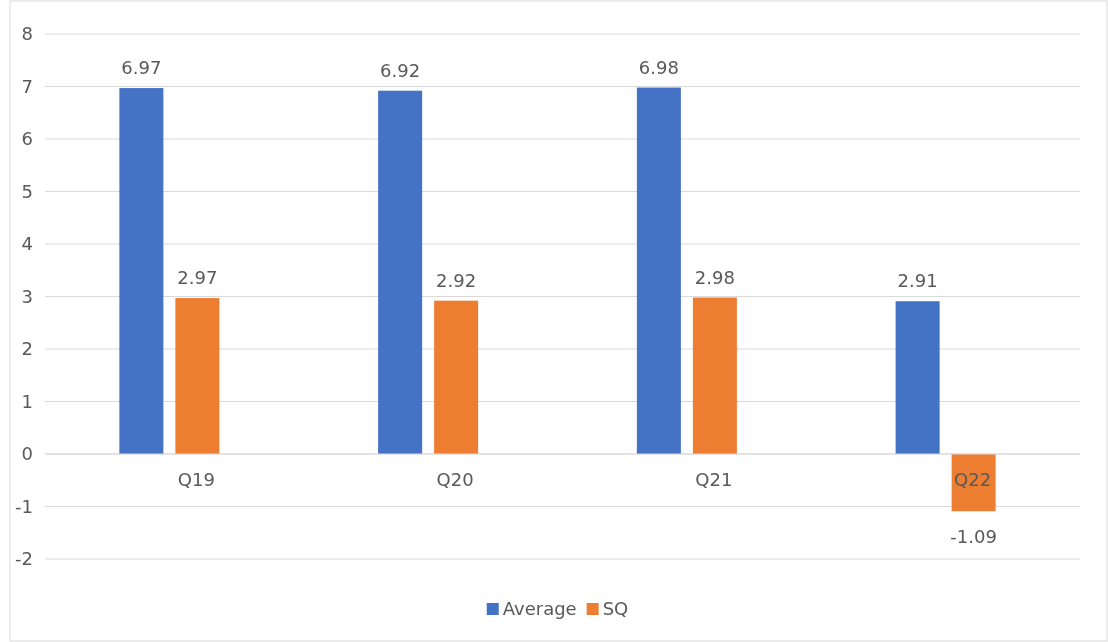 This screenshot has height=642, width=1108. Describe the element at coordinates (455, 479) in the screenshot. I see `x-tick-label: Q20` at that location.